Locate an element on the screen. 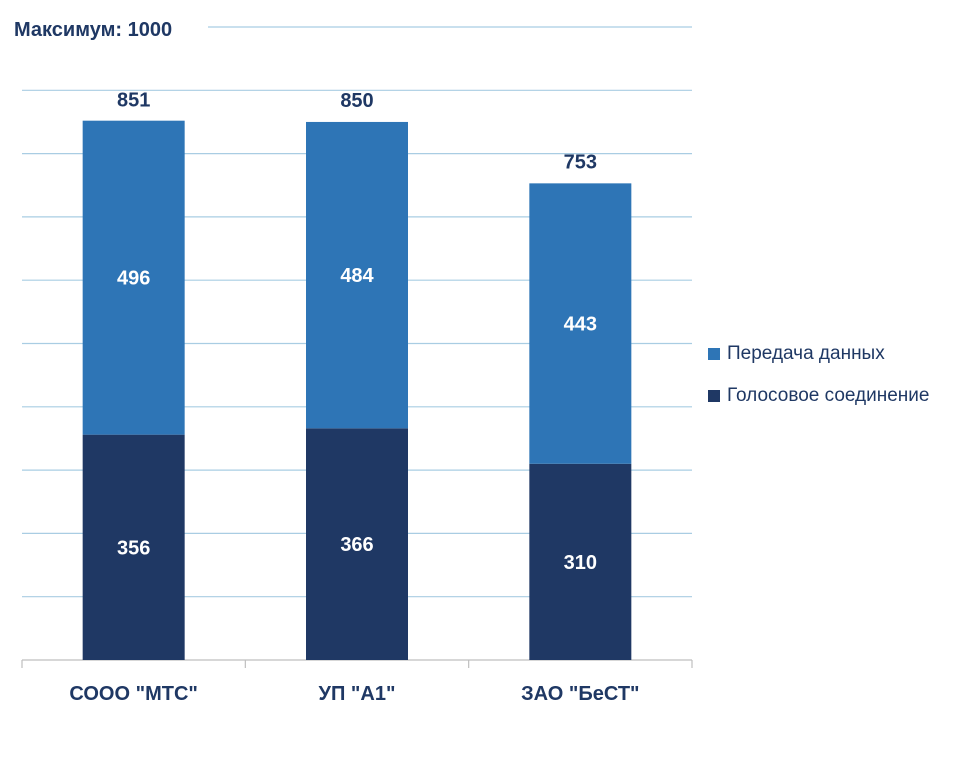 The image size is (974, 768). legend-item: Голосовое соединение is located at coordinates (818, 396).